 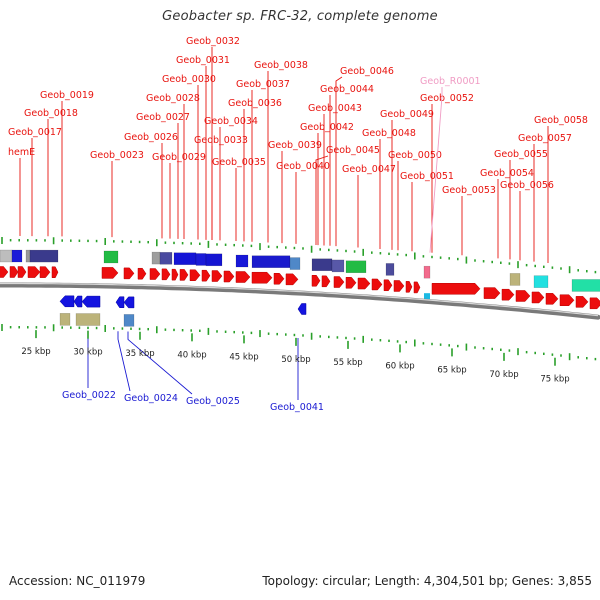 I want to click on accession-text: Accession: NC_011979, so click(x=77, y=581).